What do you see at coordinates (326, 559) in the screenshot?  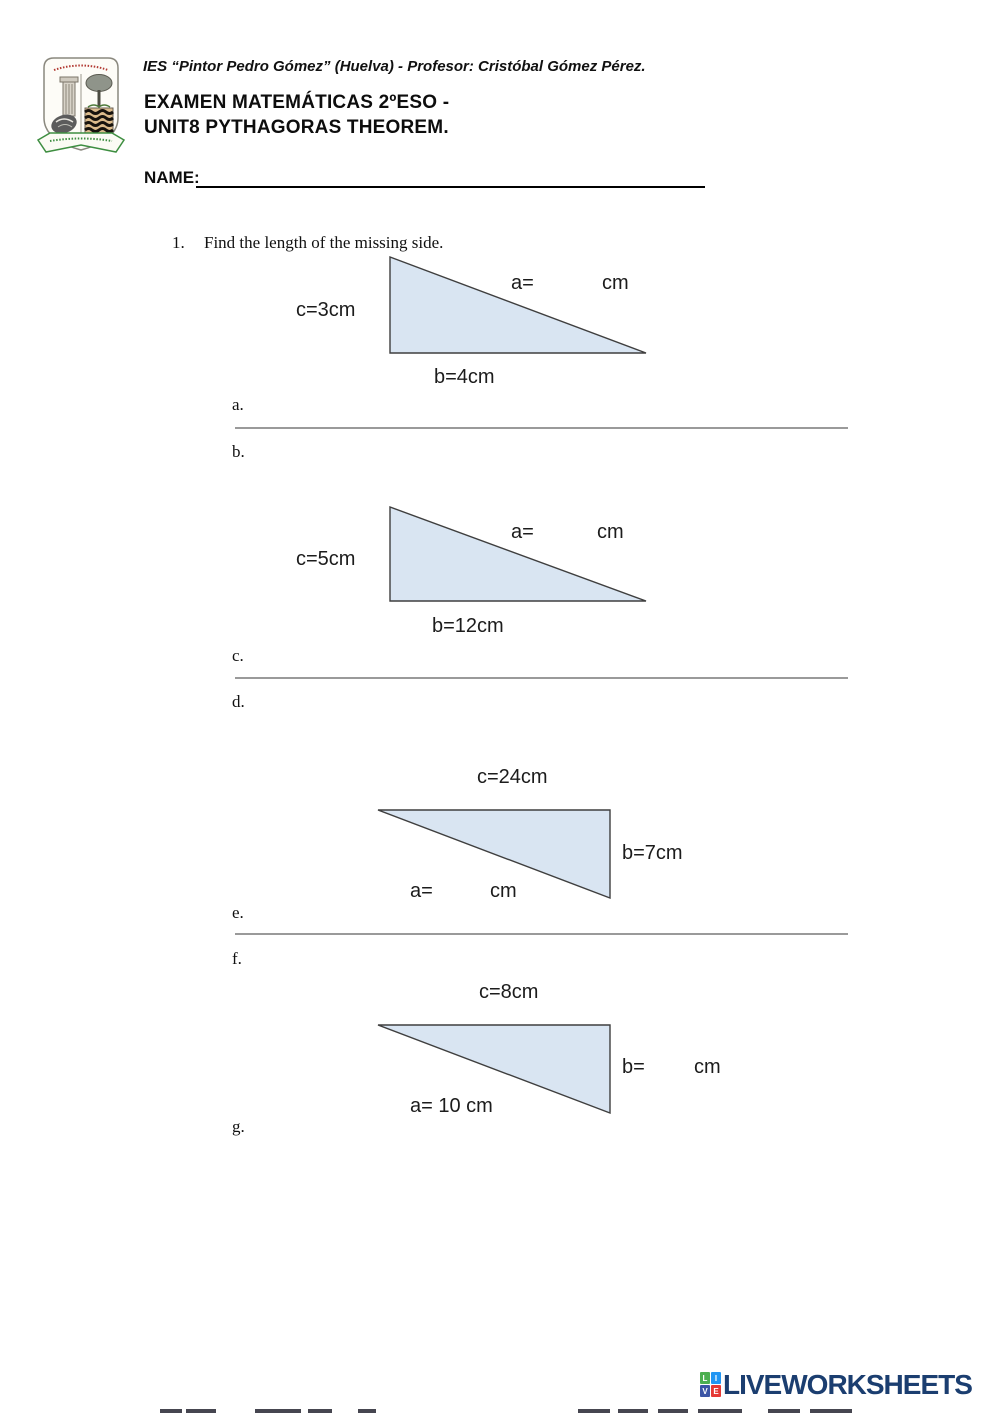 I see `triangle-2-c-label: c=5cm` at bounding box center [326, 559].